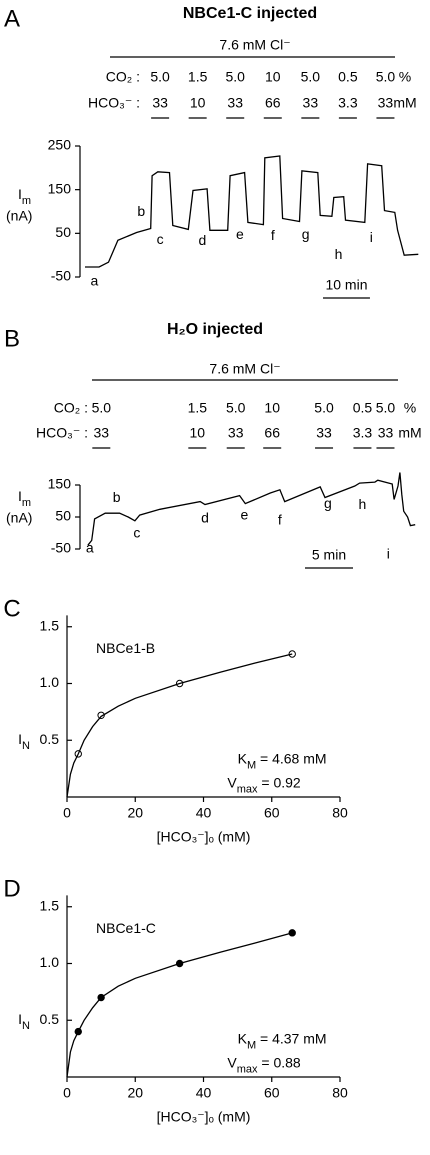 The image size is (430, 1155). What do you see at coordinates (279, 782) in the screenshot?
I see `kinetic-annotation-part: = 0.92` at bounding box center [279, 782].